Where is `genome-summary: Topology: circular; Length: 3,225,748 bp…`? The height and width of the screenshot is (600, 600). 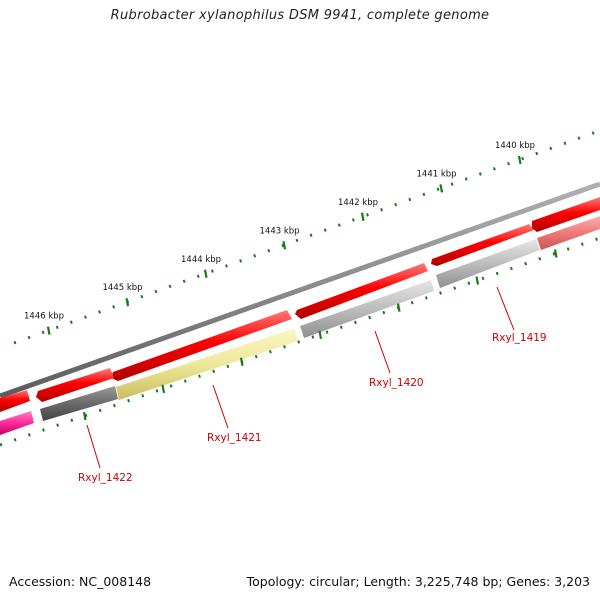 genome-summary: Topology: circular; Length: 3,225,748 bp… is located at coordinates (418, 581).